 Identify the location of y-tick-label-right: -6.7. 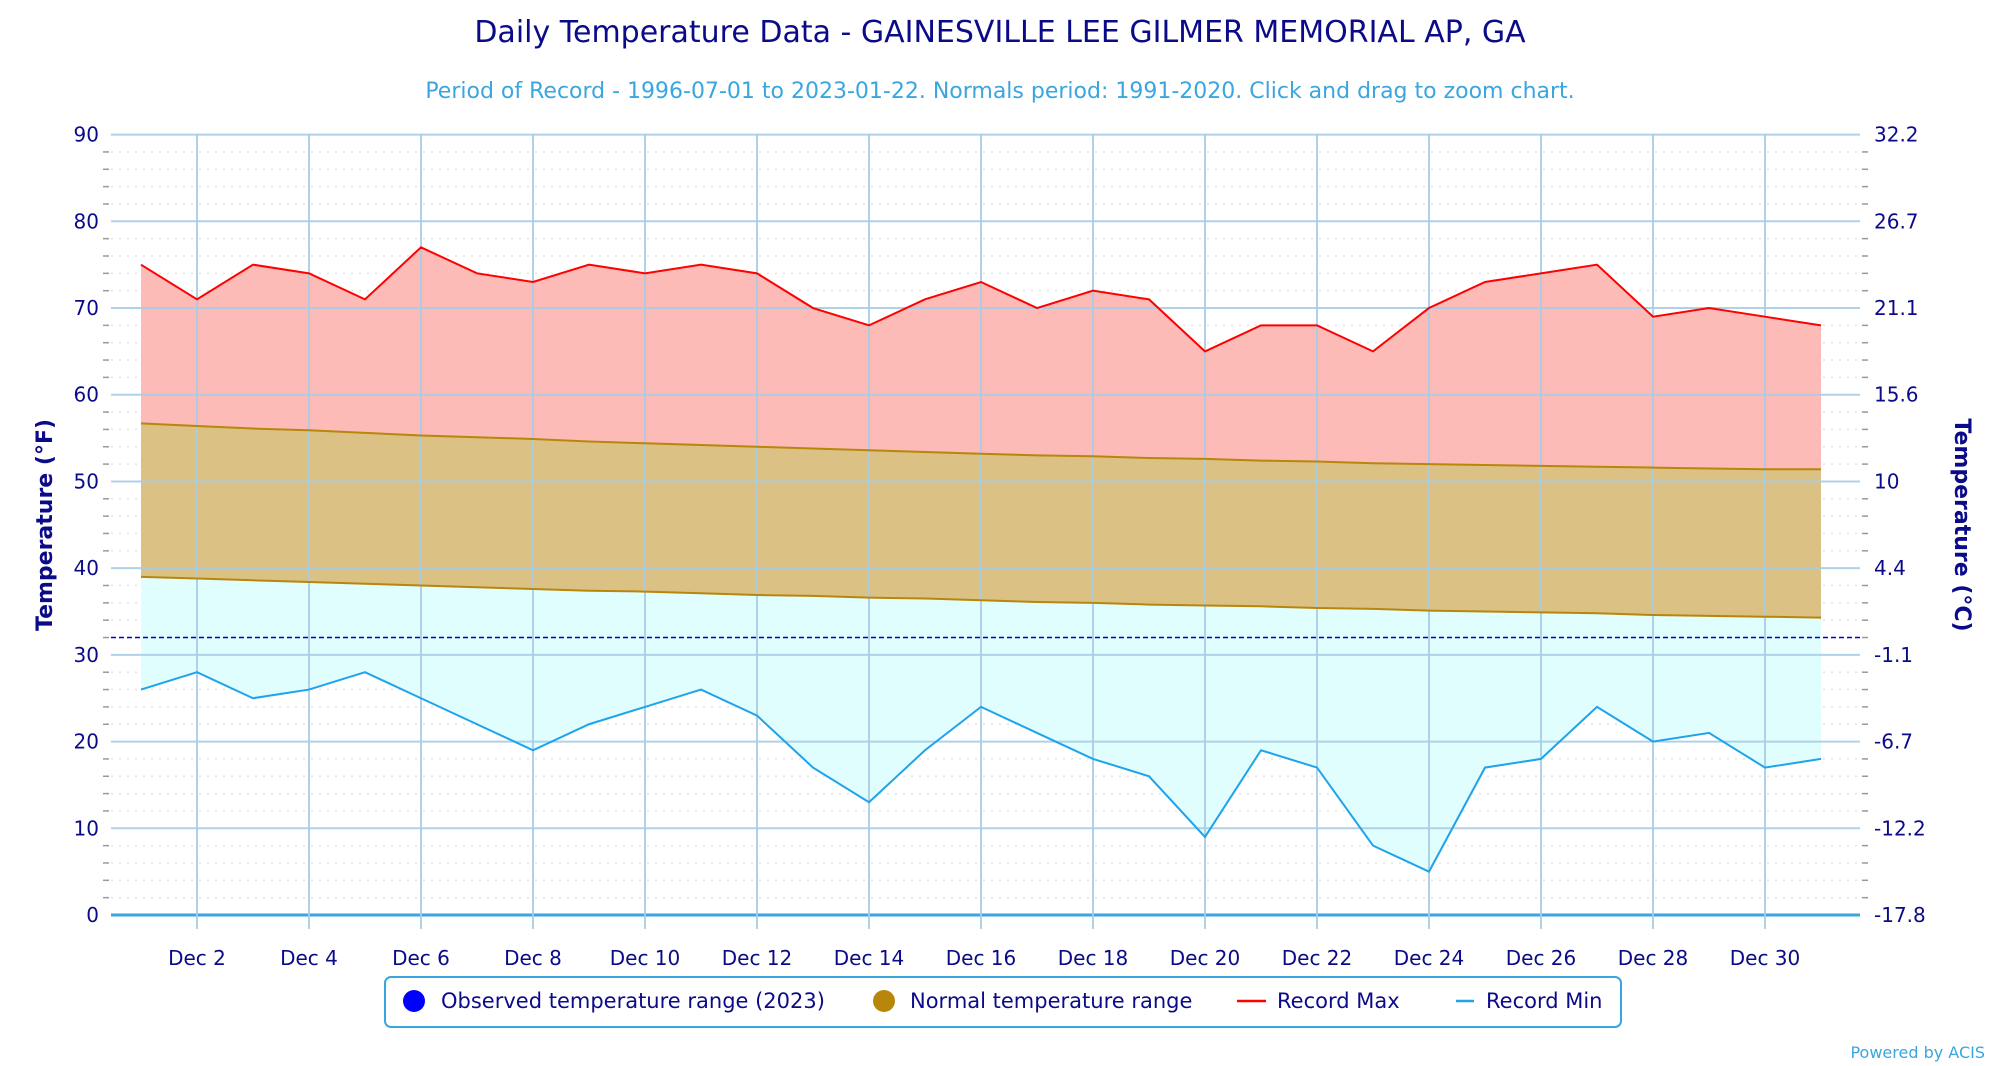
(1893, 742).